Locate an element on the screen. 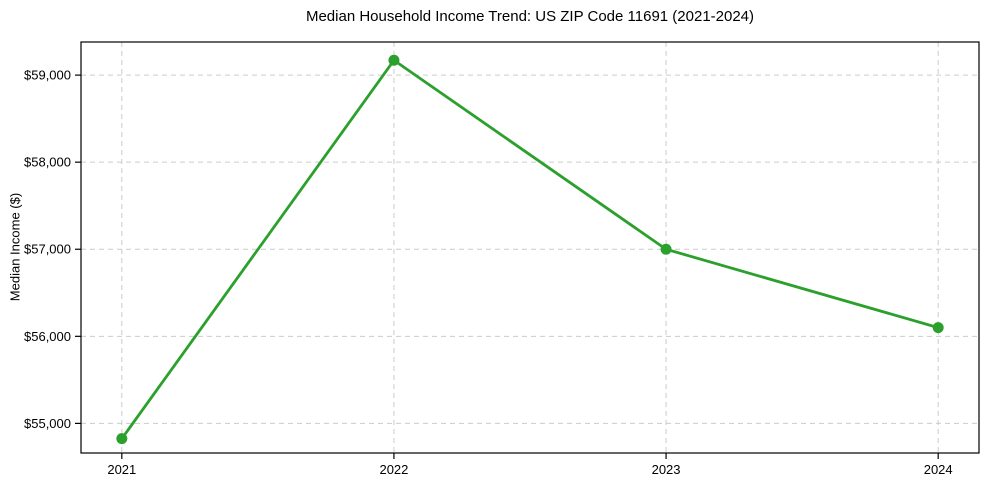 This screenshot has width=989, height=490. y-tick-label: $58,000 is located at coordinates (47, 162).